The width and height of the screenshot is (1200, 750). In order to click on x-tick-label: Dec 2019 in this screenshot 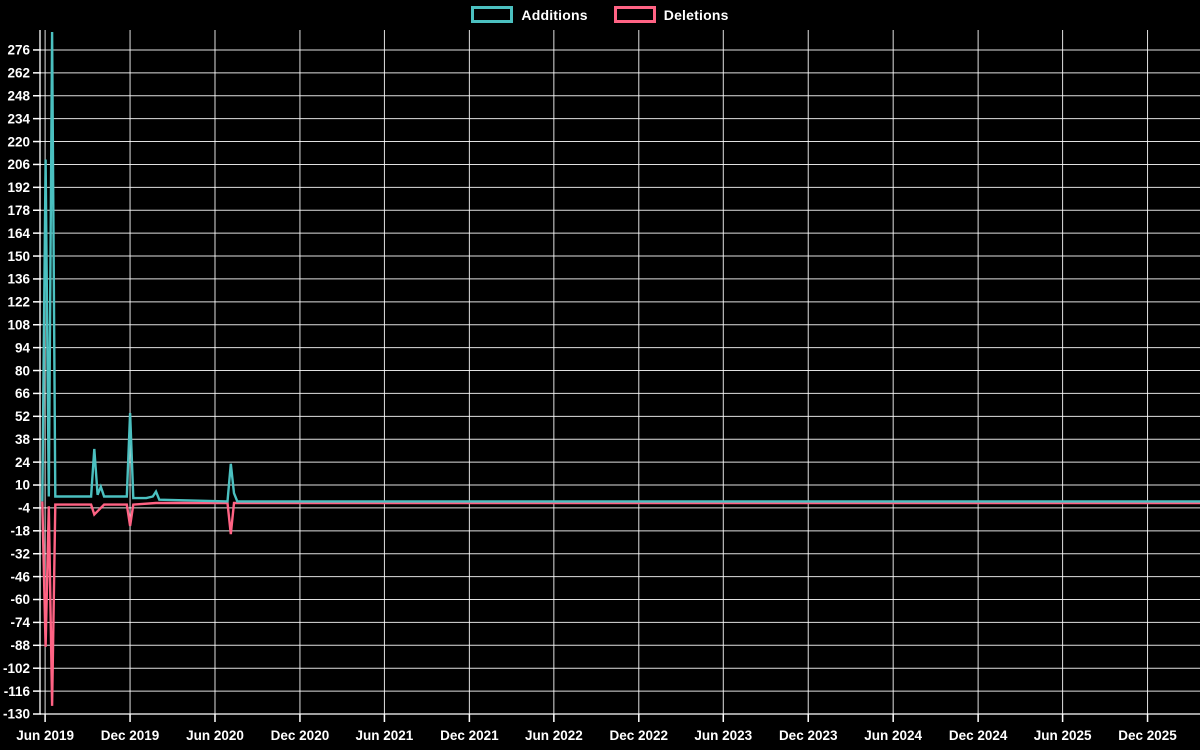, I will do `click(130, 735)`.